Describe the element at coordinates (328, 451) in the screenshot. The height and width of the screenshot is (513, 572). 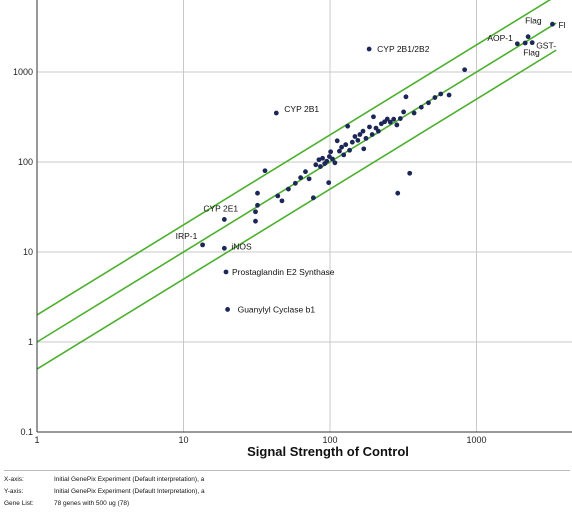
I see `x-axis-title: Signal Strength of Control` at that location.